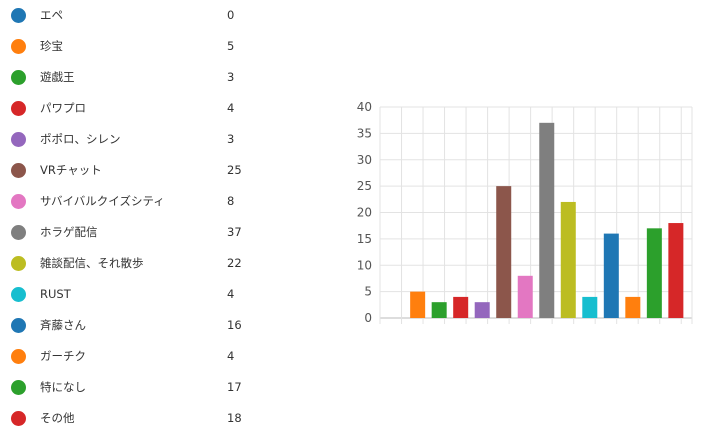  Describe the element at coordinates (234, 325) in the screenshot. I see `legend-value: 16` at that location.